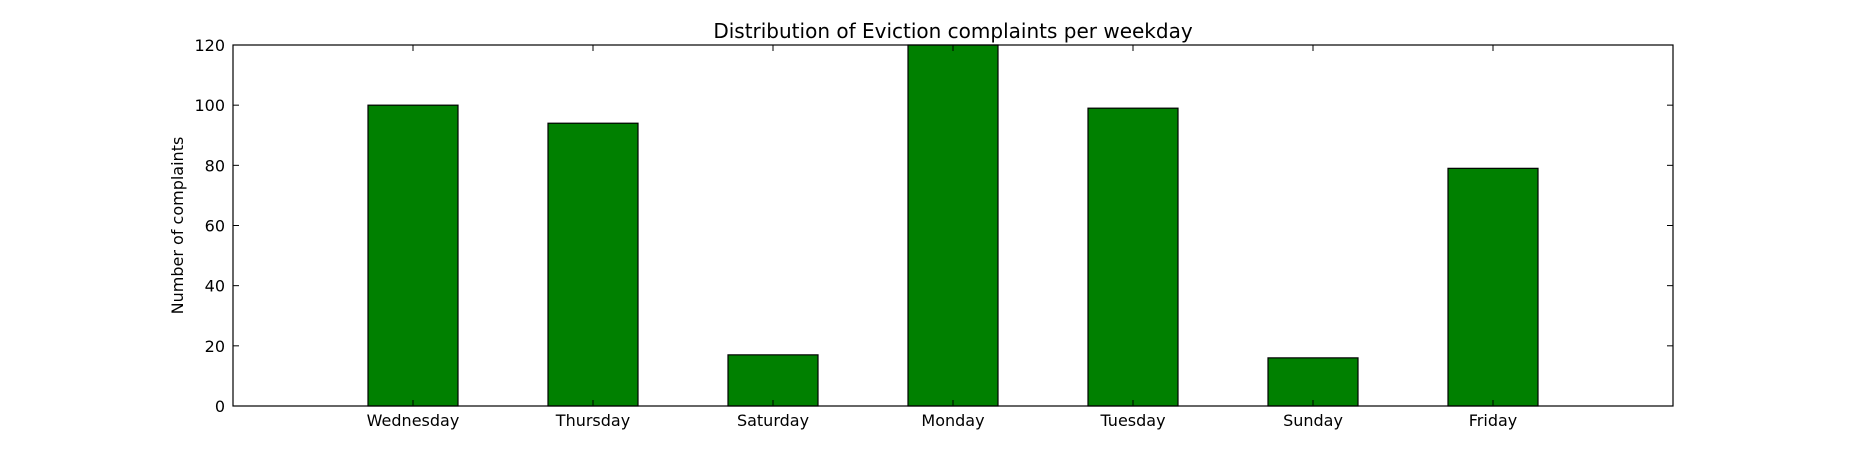 The width and height of the screenshot is (1850, 454). What do you see at coordinates (773, 420) in the screenshot?
I see `x-tick-label-saturday: Saturday` at bounding box center [773, 420].